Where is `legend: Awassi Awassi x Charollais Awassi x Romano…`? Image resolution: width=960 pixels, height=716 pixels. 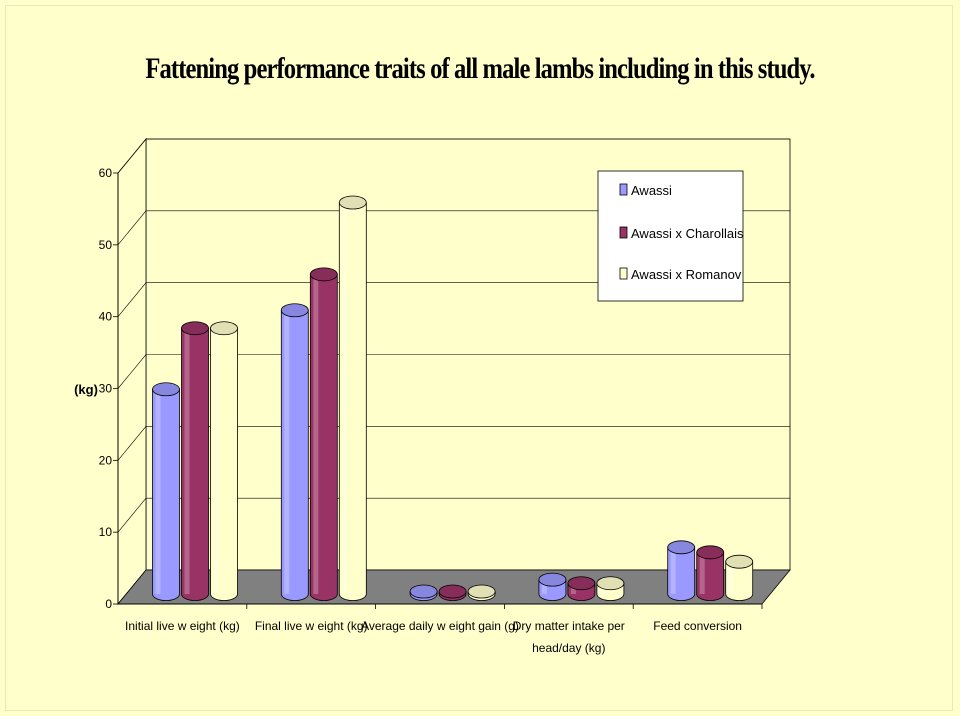 legend: Awassi Awassi x Charollais Awassi x Romano… is located at coordinates (670, 236).